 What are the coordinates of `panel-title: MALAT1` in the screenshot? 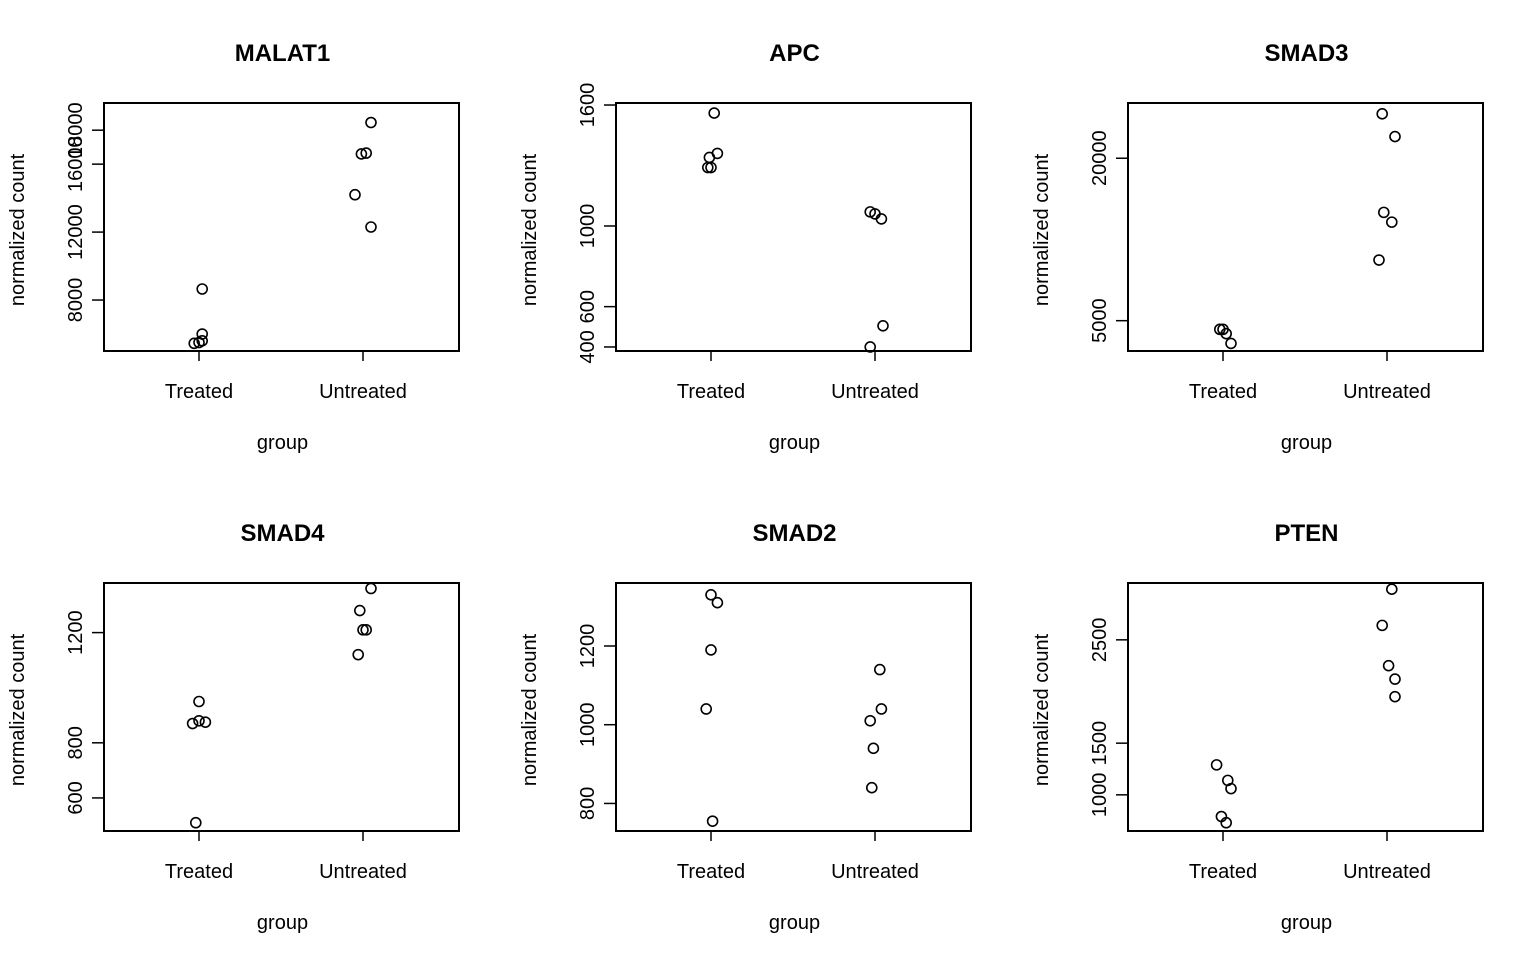 It's located at (283, 53).